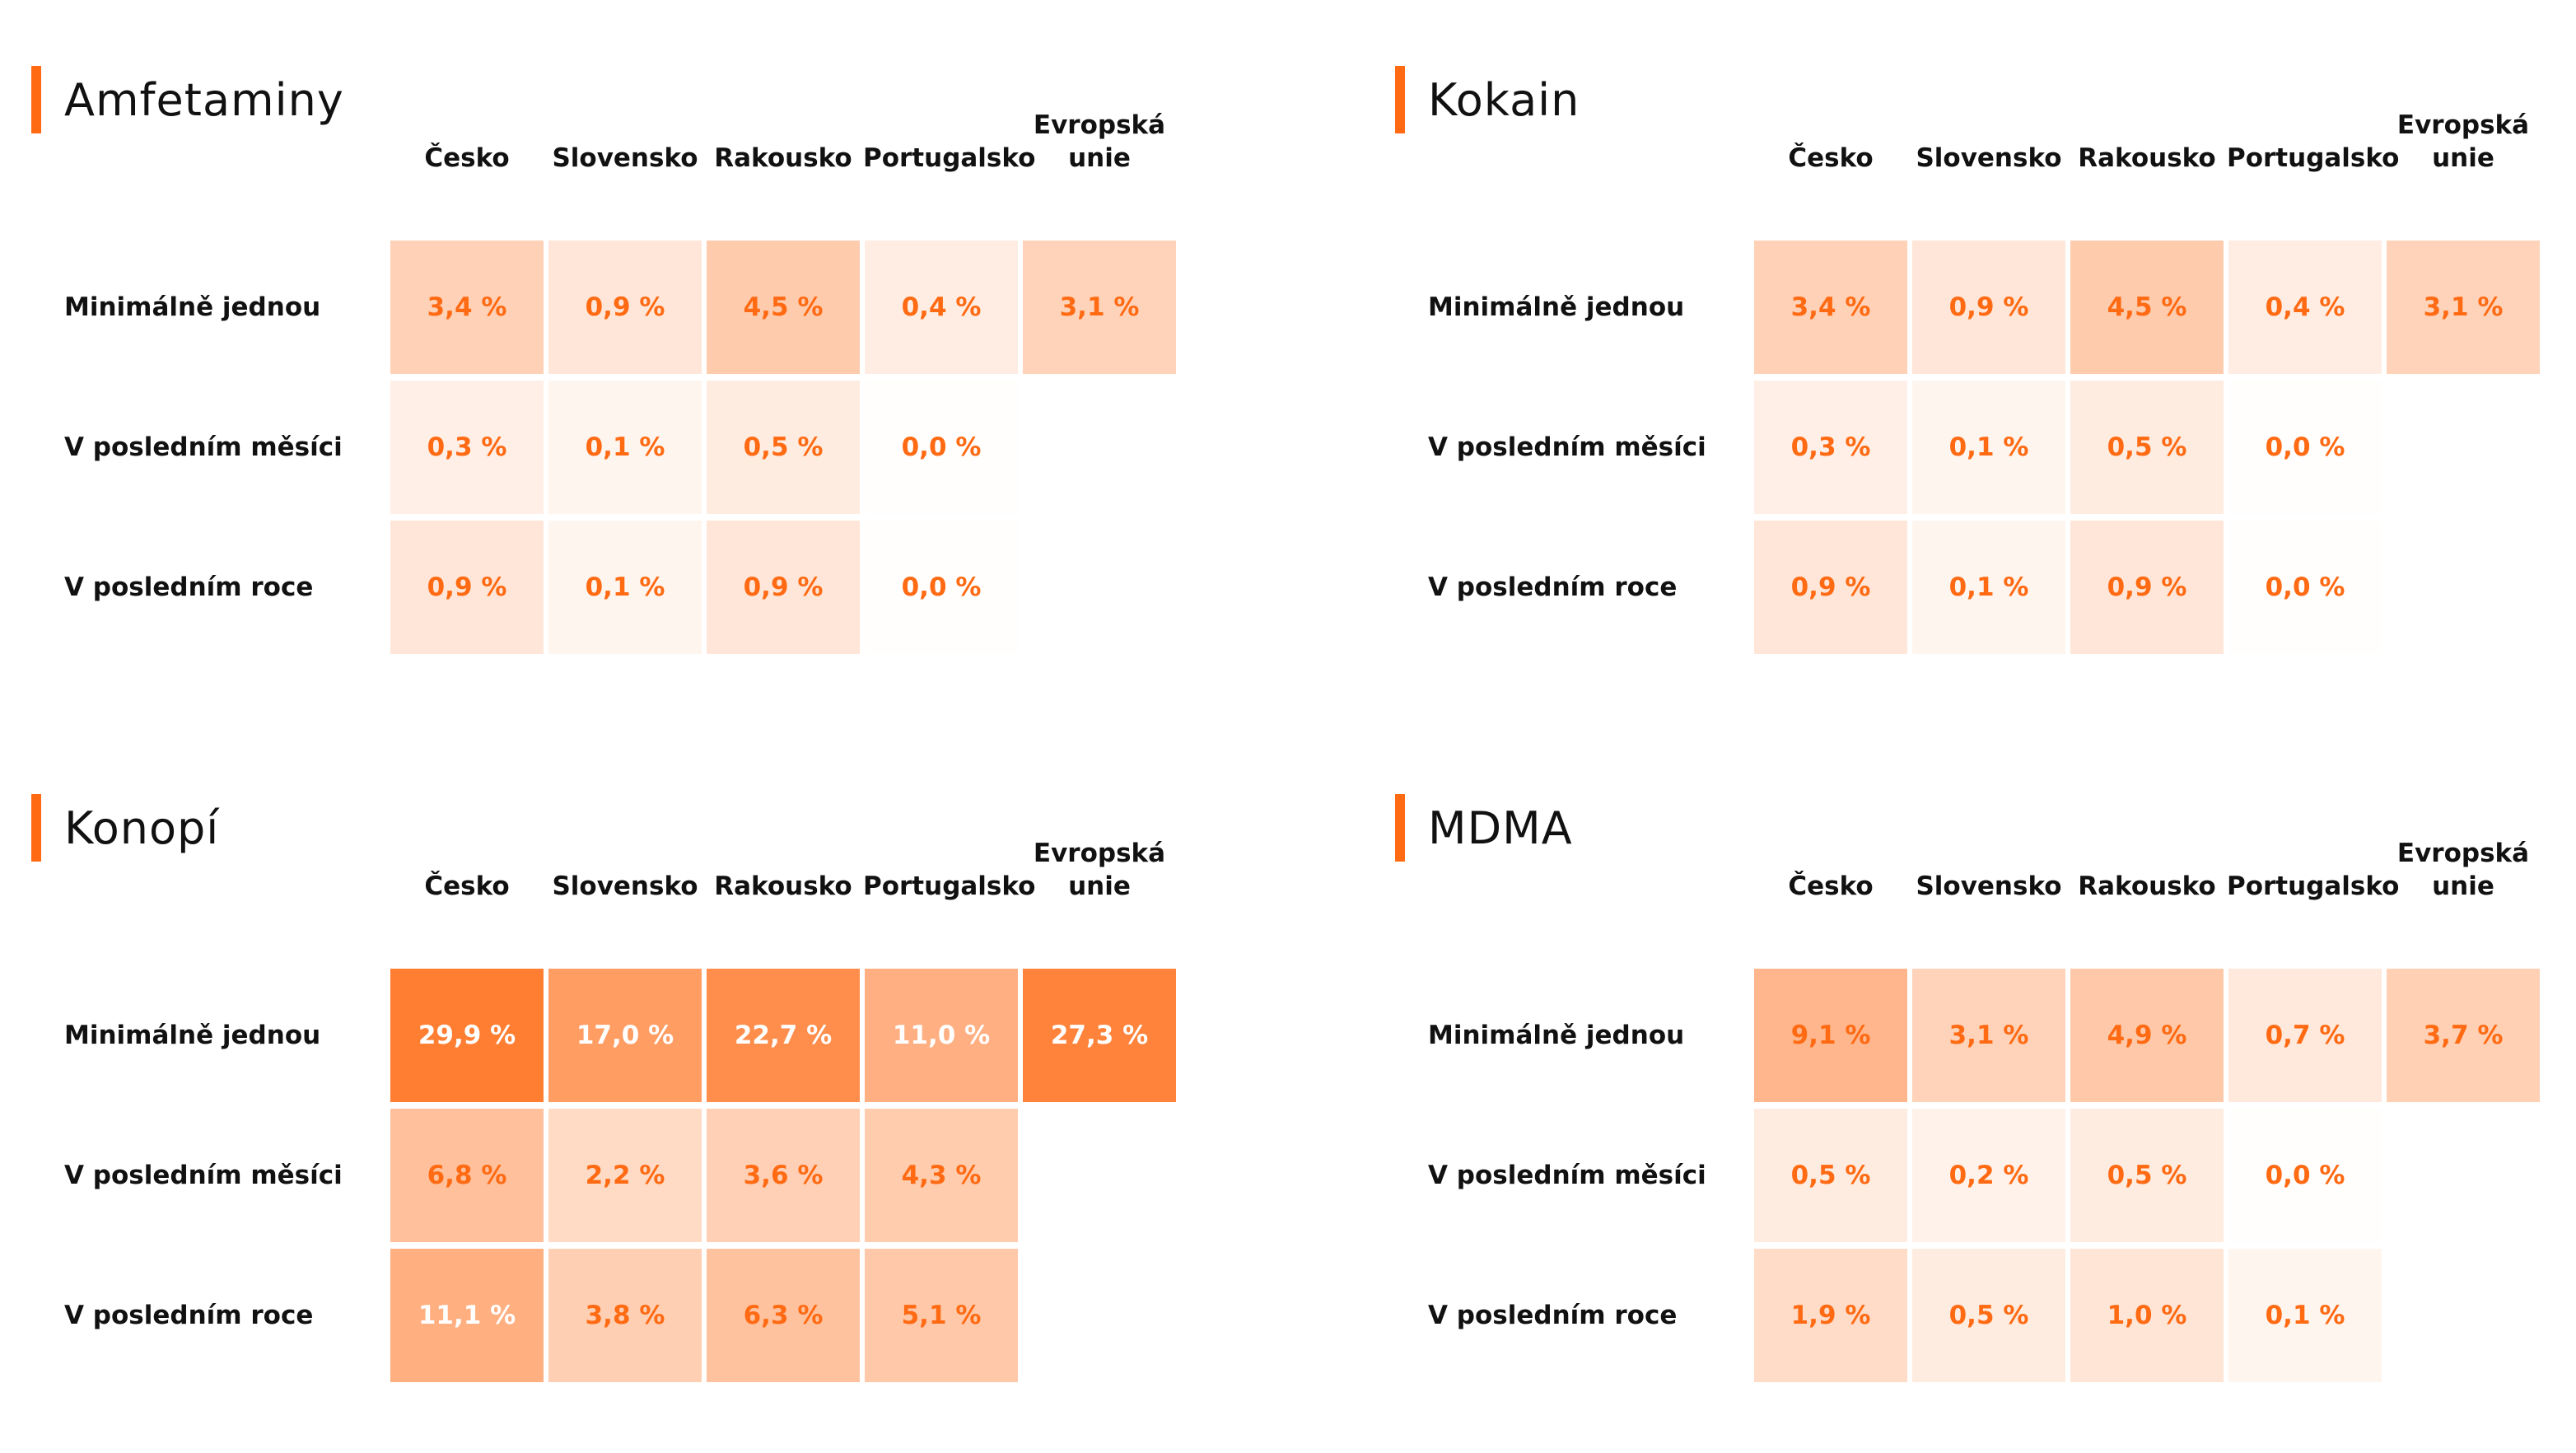 The height and width of the screenshot is (1453, 2576). Describe the element at coordinates (2463, 1035) in the screenshot. I see `heatmap-cell: 3,7 %` at that location.